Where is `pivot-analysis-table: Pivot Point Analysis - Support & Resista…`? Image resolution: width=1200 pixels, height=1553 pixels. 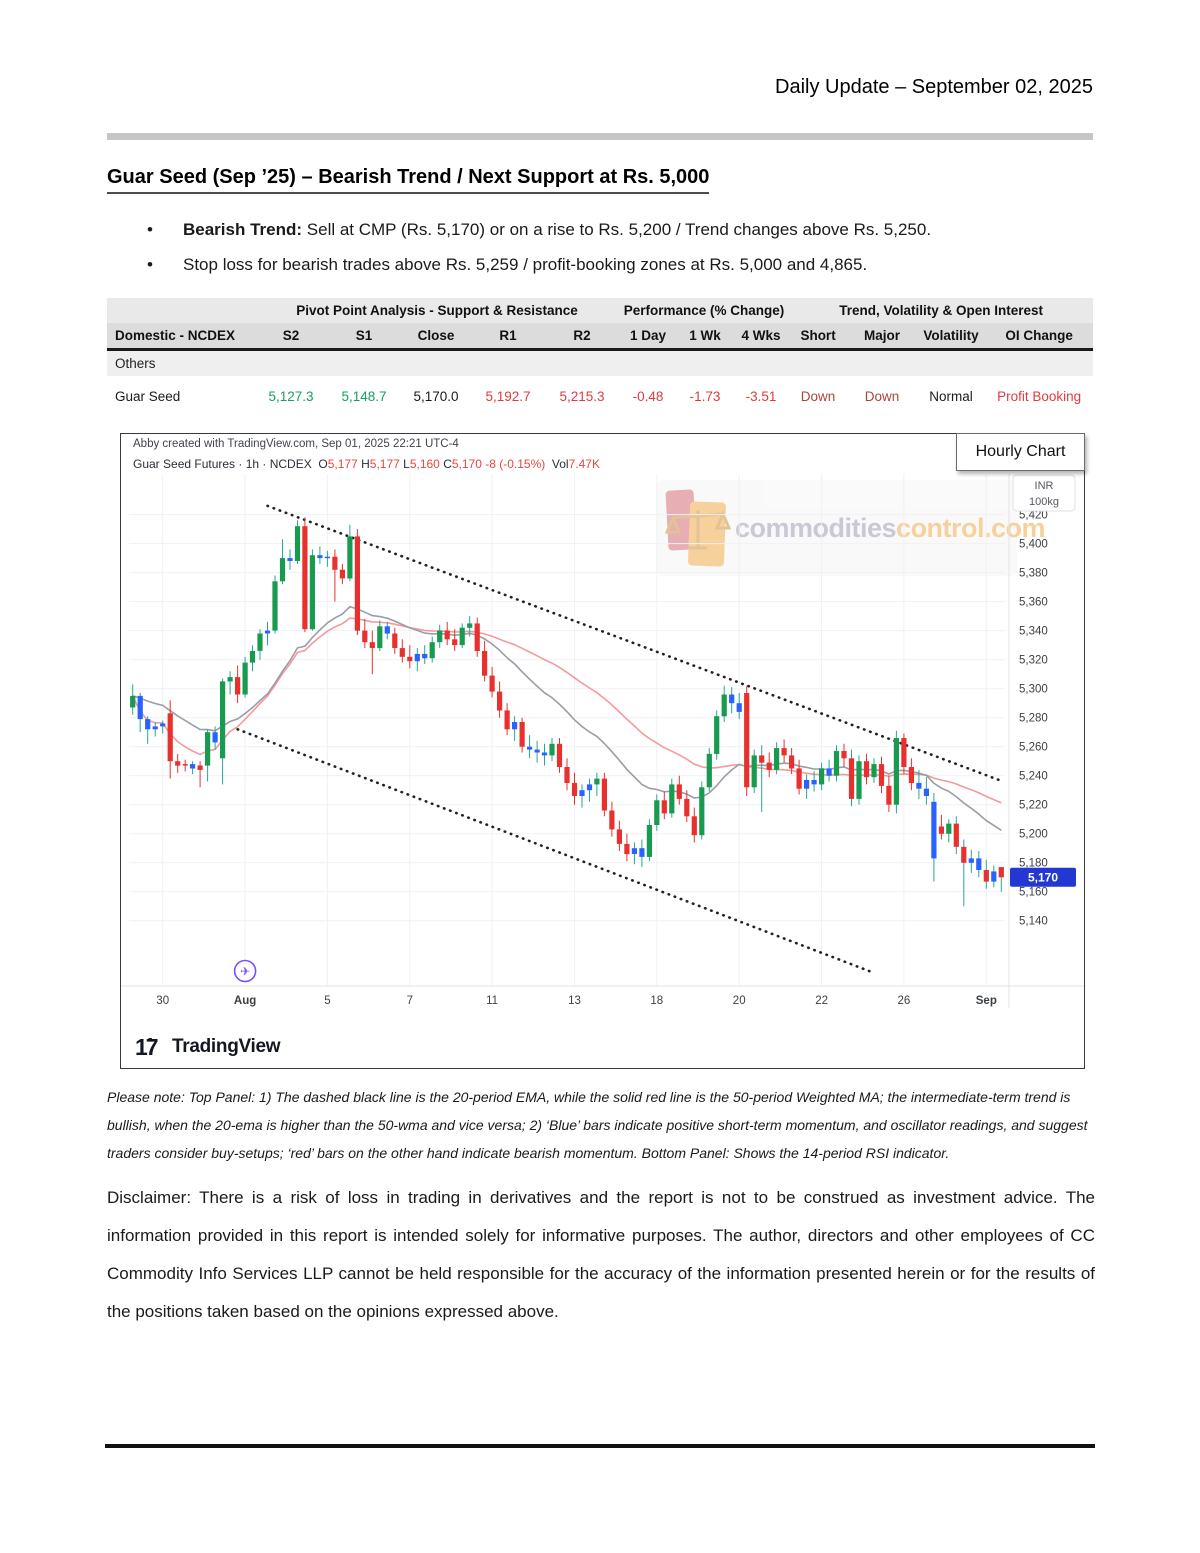
pivot-analysis-table: Pivot Point Analysis - Support & Resista… is located at coordinates (600, 354).